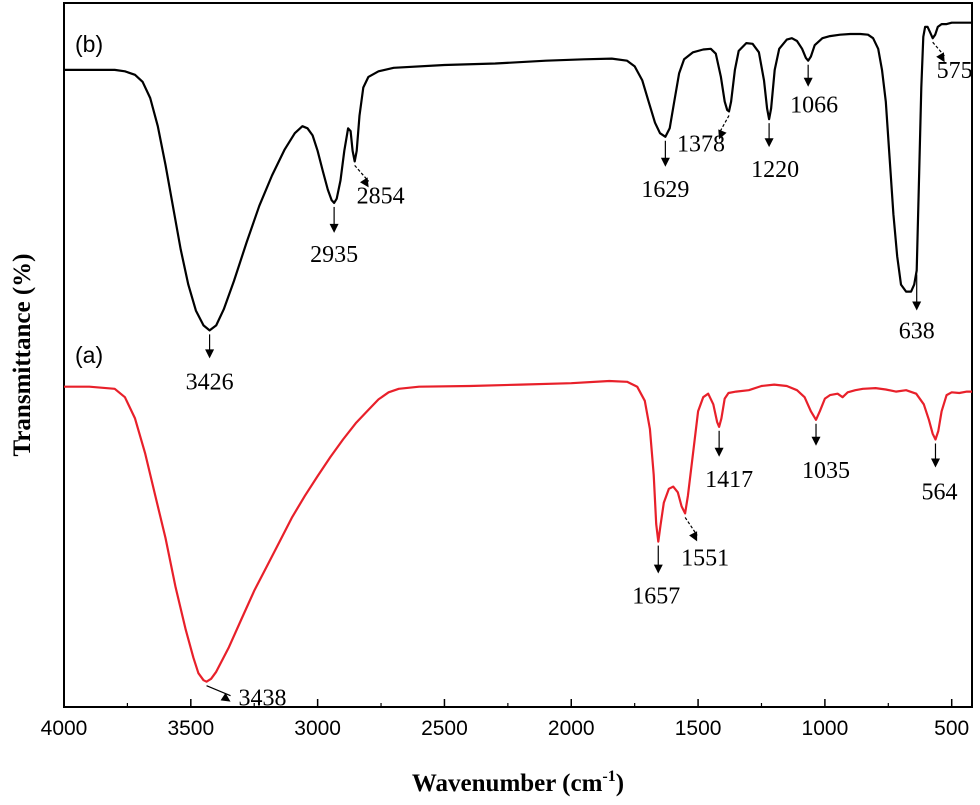 This screenshot has width=980, height=805. What do you see at coordinates (620, 783) in the screenshot?
I see `x-axis-title-close: )` at bounding box center [620, 783].